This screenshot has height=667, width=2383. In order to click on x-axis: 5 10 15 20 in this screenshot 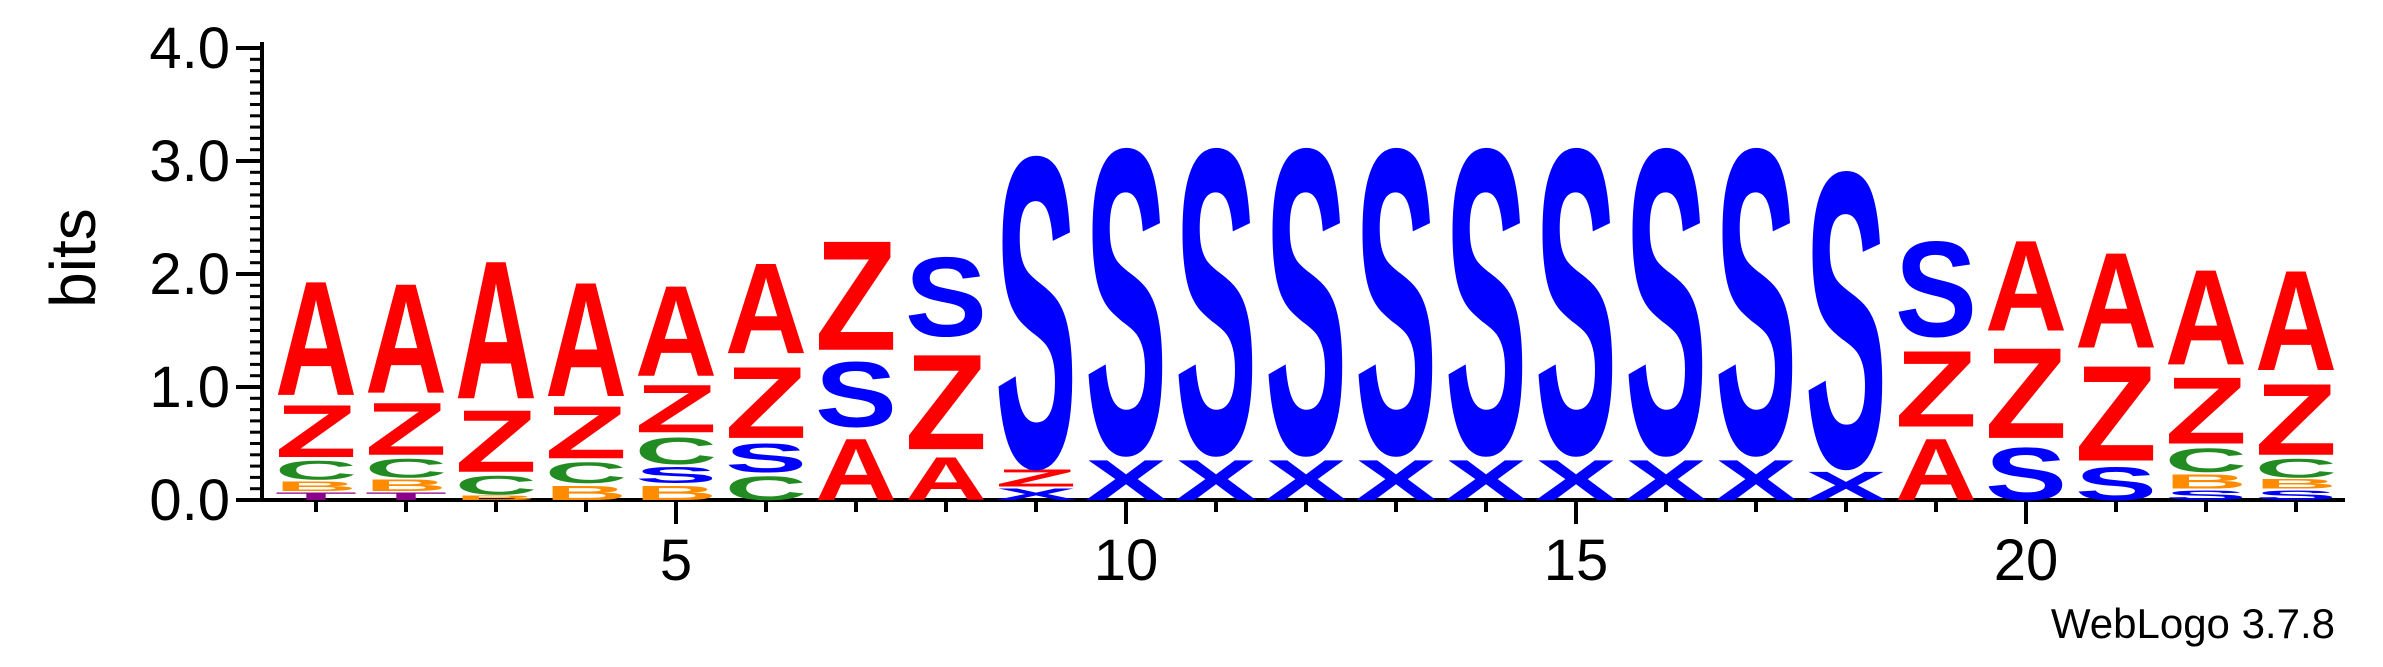, I will do `click(1303, 545)`.